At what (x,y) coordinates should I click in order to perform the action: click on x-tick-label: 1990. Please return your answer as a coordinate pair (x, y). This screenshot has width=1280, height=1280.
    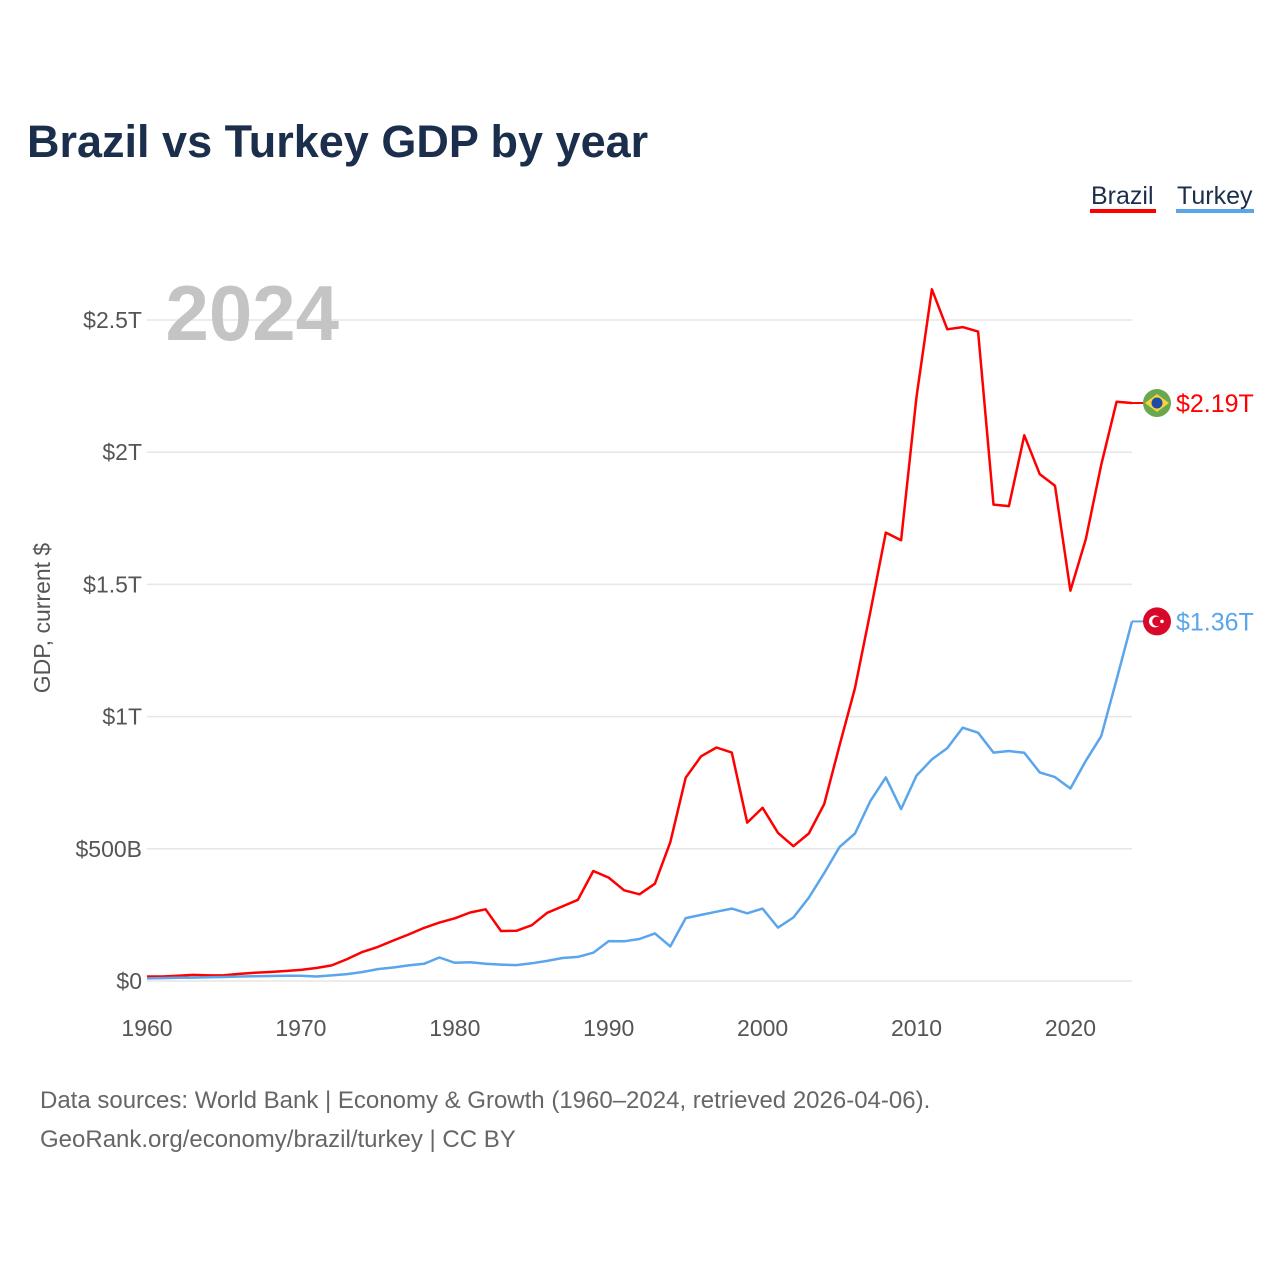
    Looking at the image, I should click on (608, 1028).